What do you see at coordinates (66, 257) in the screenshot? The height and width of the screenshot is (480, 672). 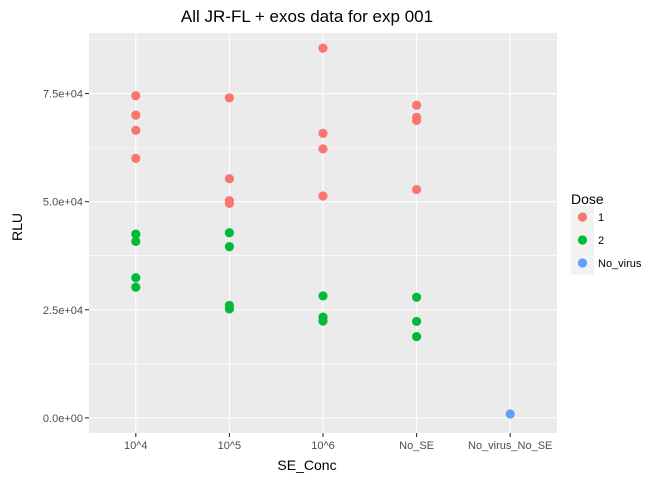 I see `y-axis: 0.0e+00 2.5e+04 5.0e+04 7.5e+04` at bounding box center [66, 257].